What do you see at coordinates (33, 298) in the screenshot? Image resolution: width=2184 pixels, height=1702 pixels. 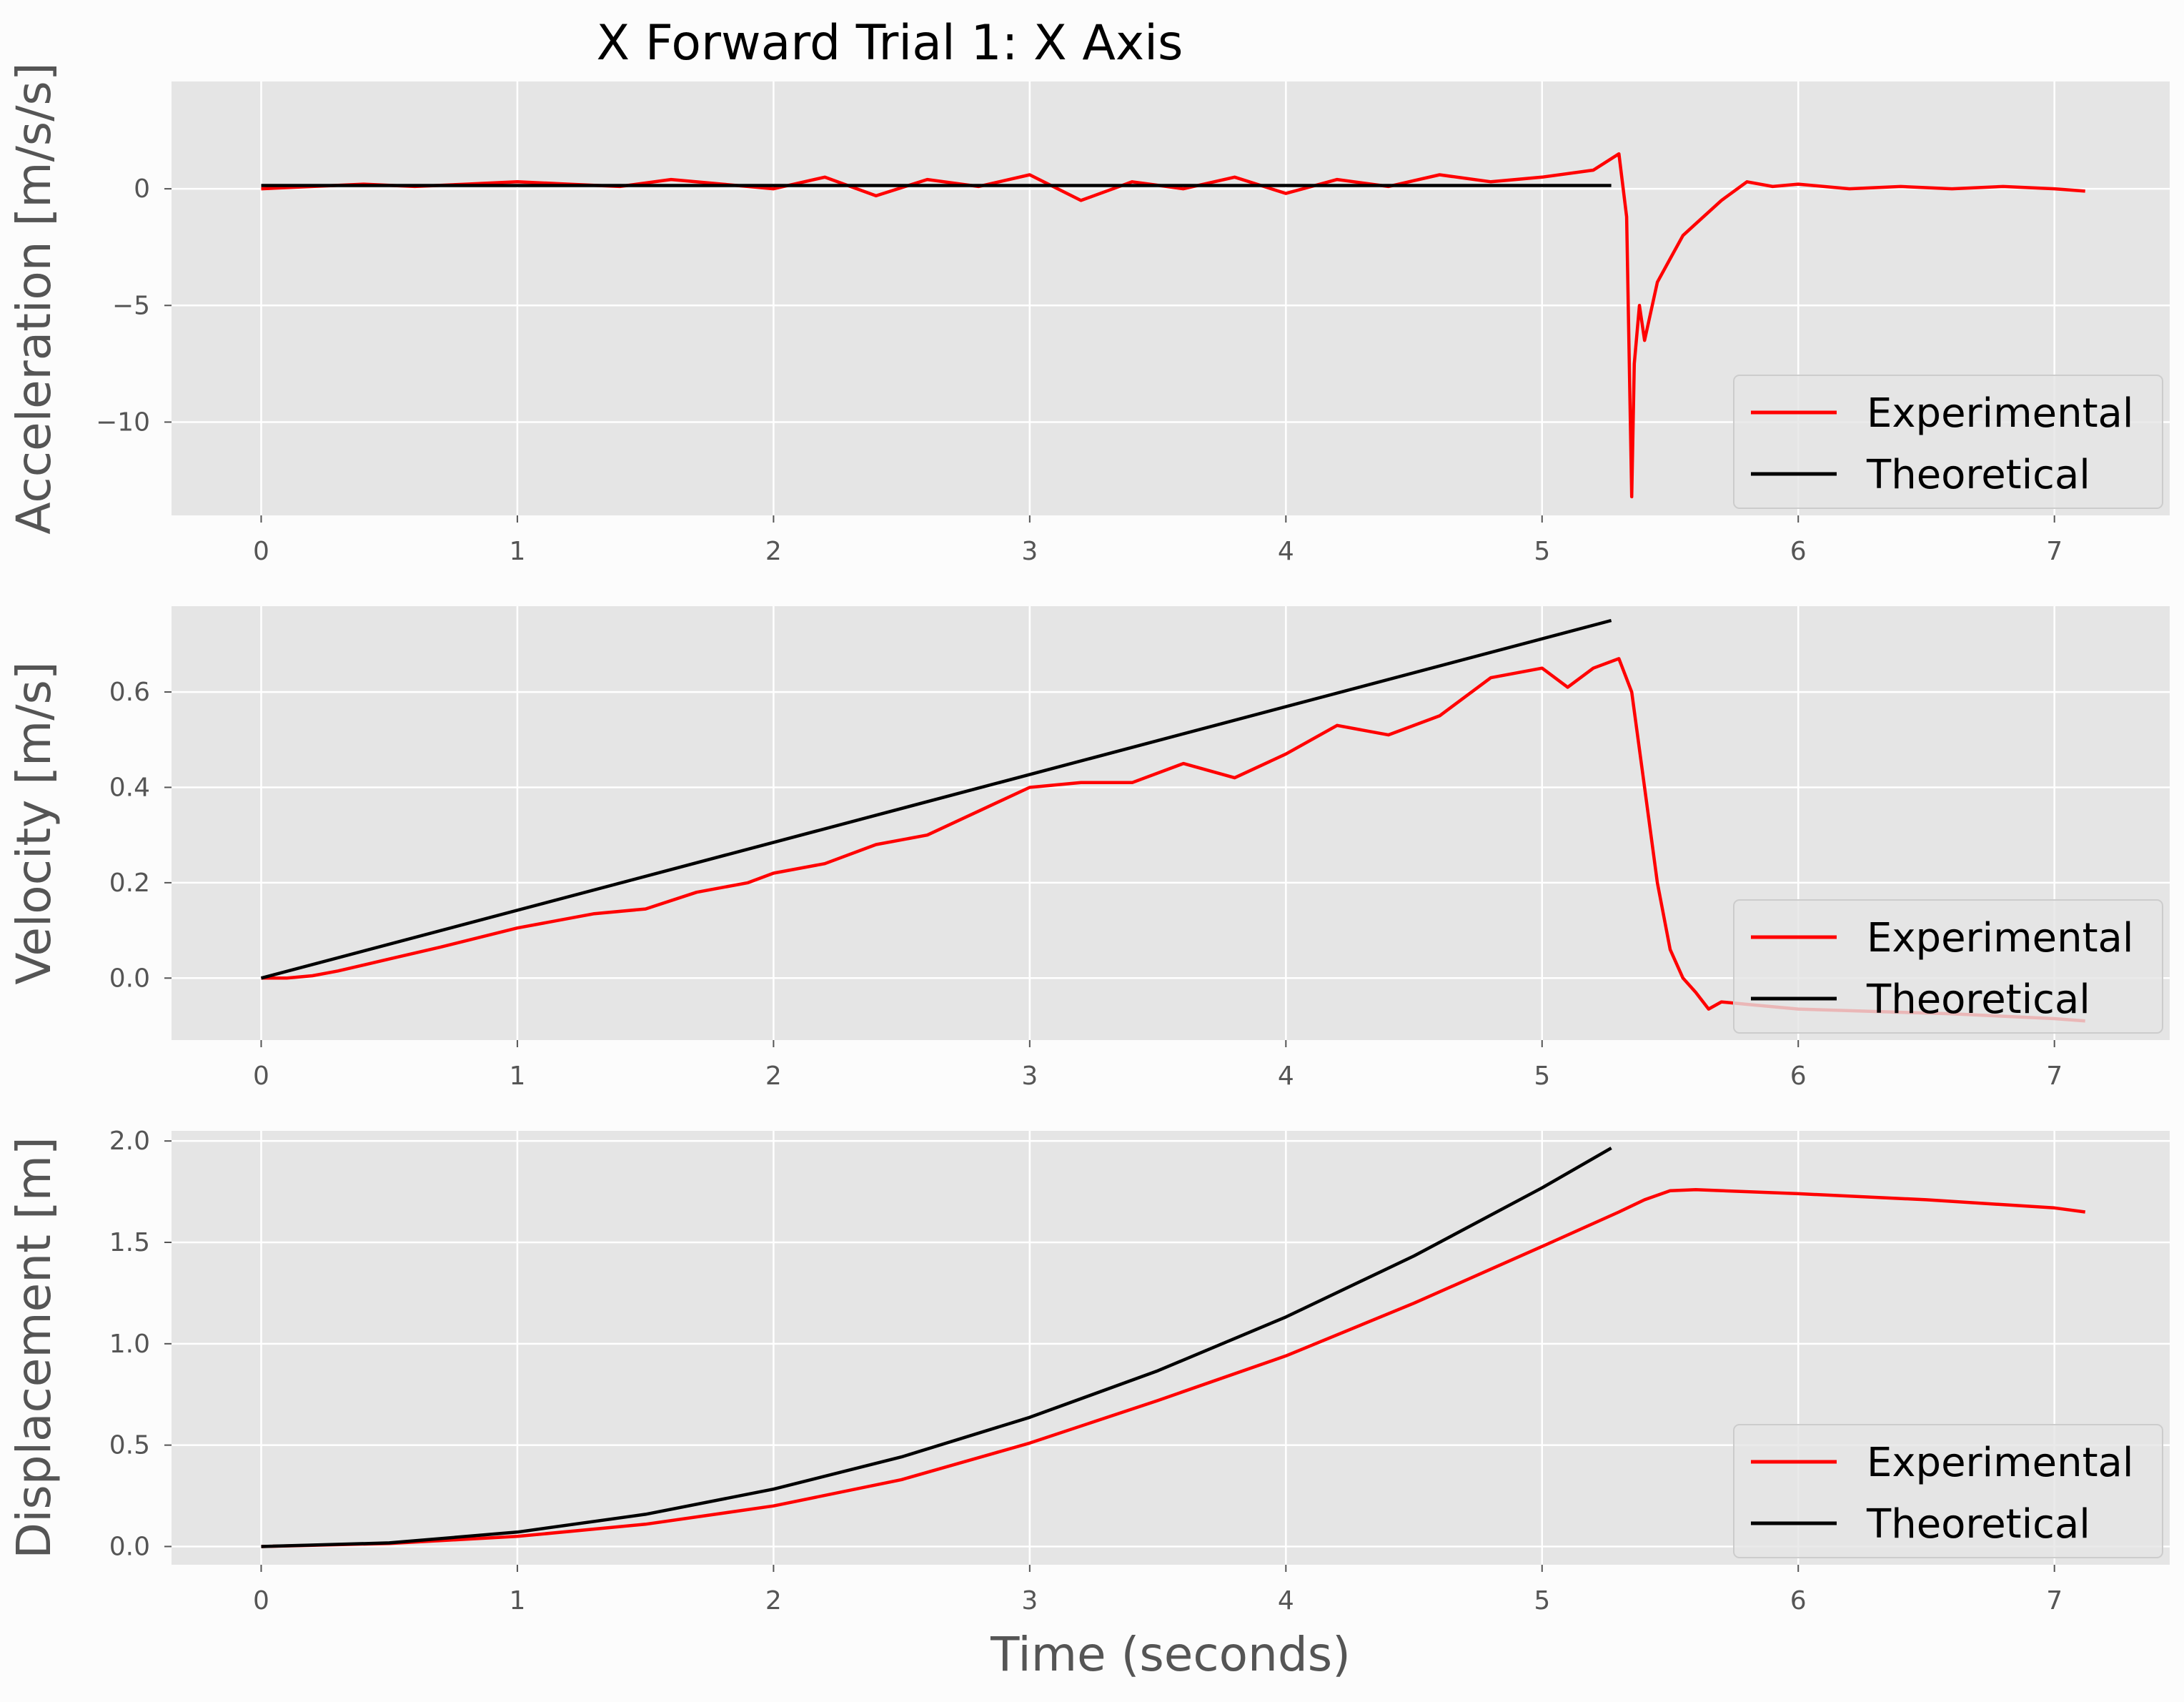 I see `y-axis-label: Acceleration [m/s/s]` at bounding box center [33, 298].